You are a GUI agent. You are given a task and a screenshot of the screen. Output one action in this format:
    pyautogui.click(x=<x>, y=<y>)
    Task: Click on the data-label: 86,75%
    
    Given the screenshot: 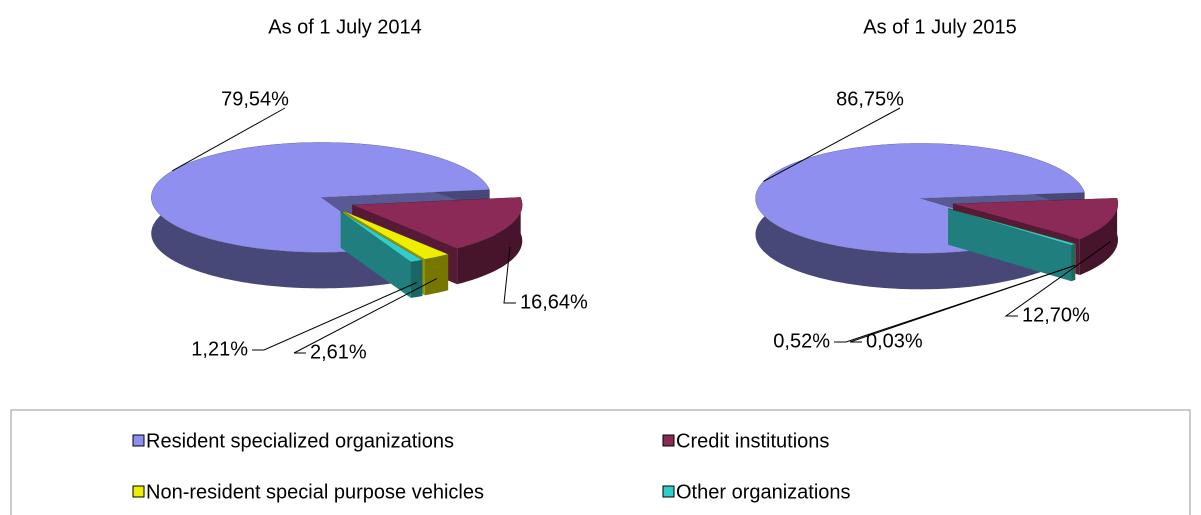 What is the action you would take?
    pyautogui.click(x=870, y=99)
    